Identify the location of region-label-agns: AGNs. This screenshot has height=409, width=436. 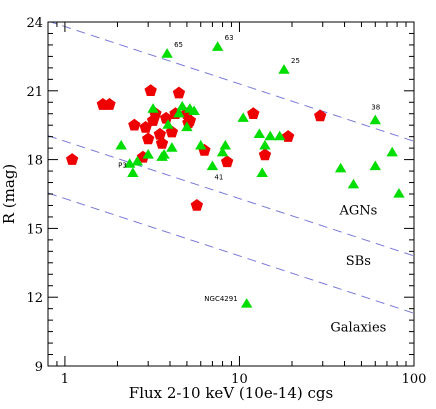
(357, 211).